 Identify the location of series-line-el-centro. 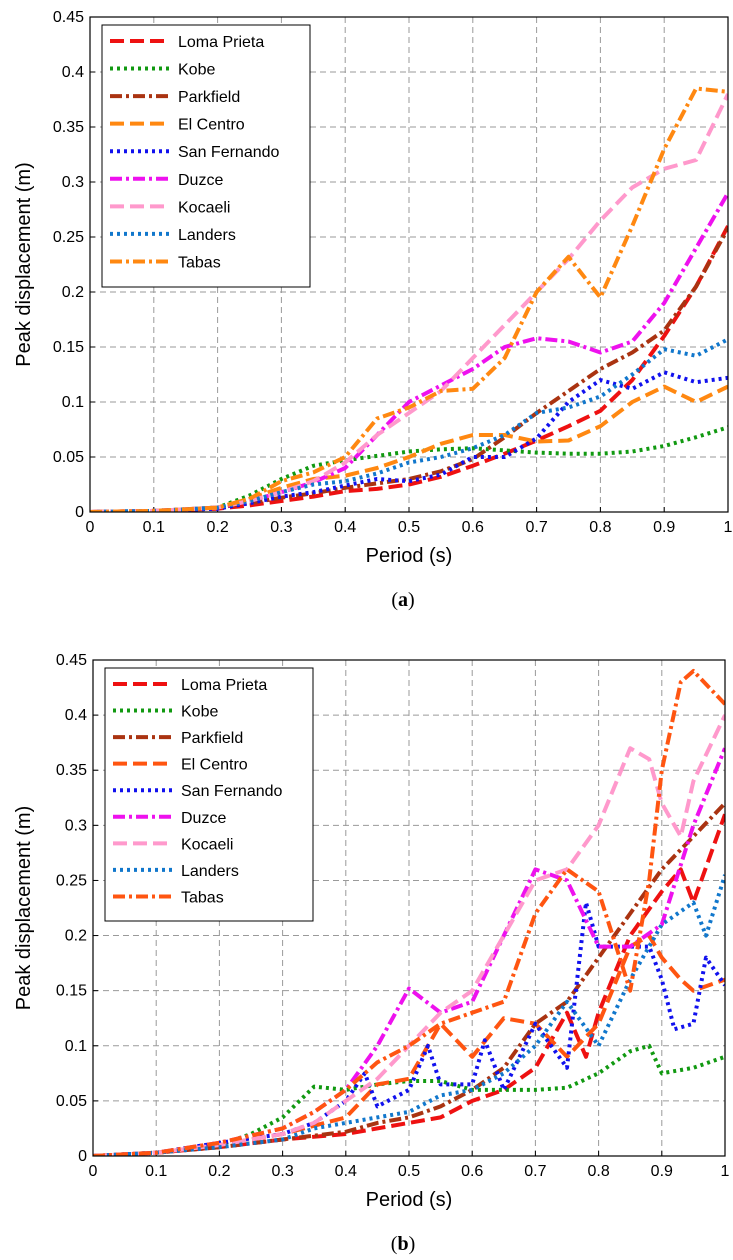
(409, 448).